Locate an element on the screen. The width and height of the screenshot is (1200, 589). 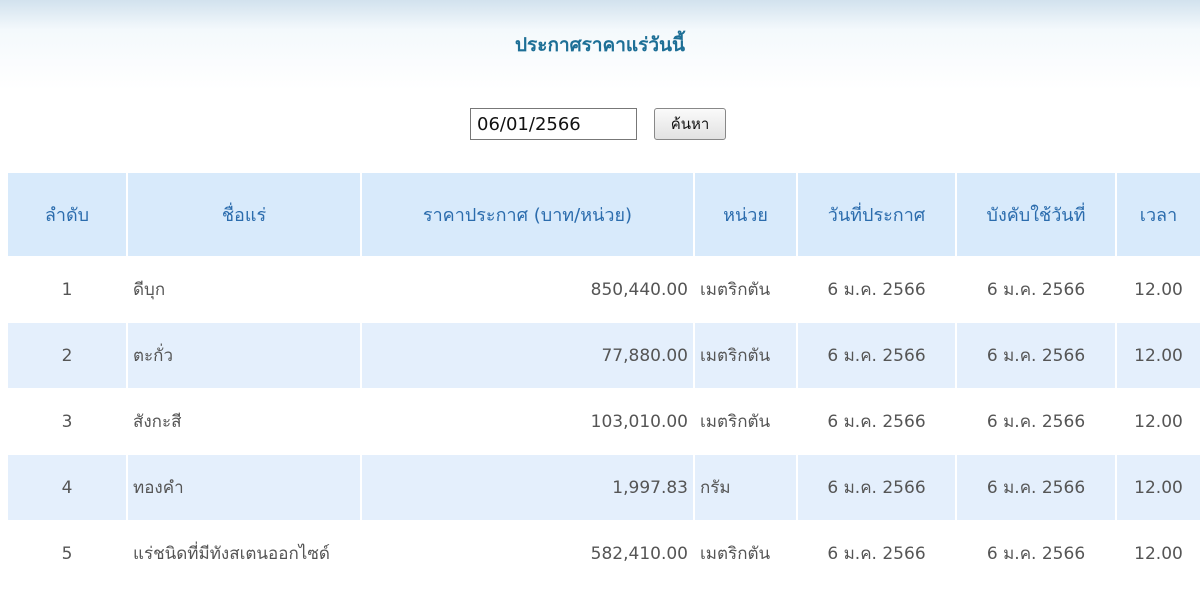
table-cell: 1,997.83 is located at coordinates (527, 487).